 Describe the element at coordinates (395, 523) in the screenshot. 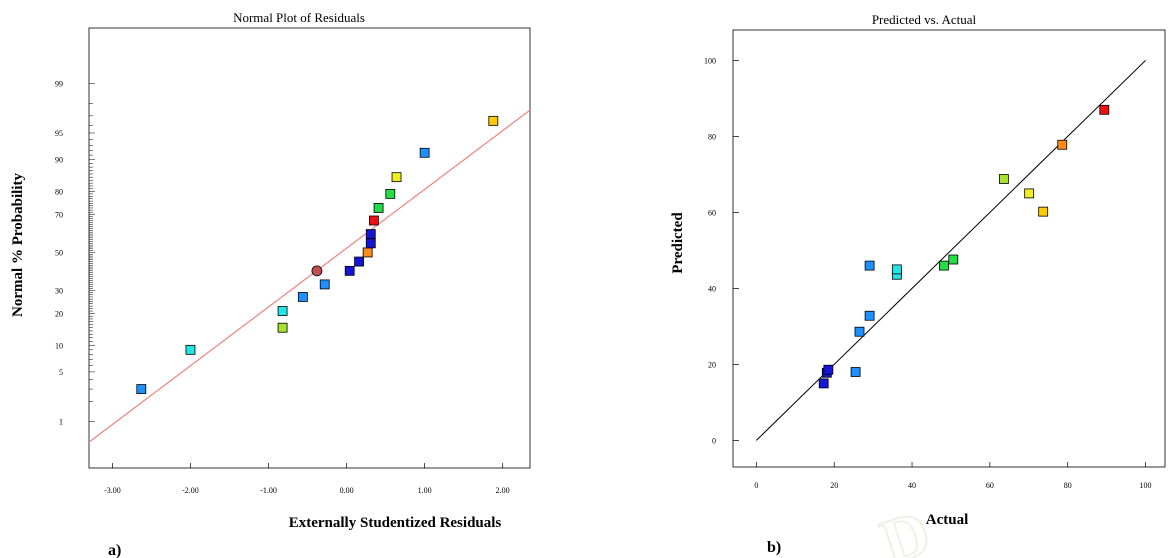

I see `normal-plot-x-axis-label: Externally Studentized Residuals` at that location.